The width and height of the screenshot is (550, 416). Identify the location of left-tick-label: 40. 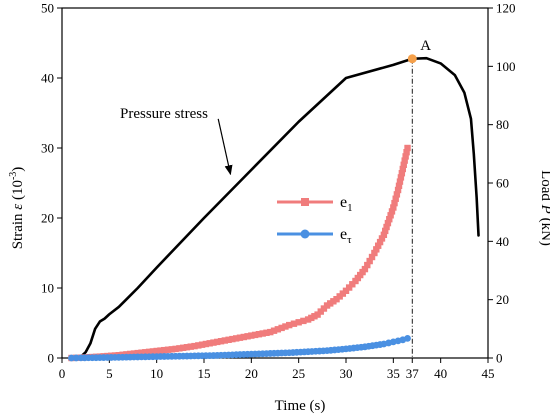
(47, 78).